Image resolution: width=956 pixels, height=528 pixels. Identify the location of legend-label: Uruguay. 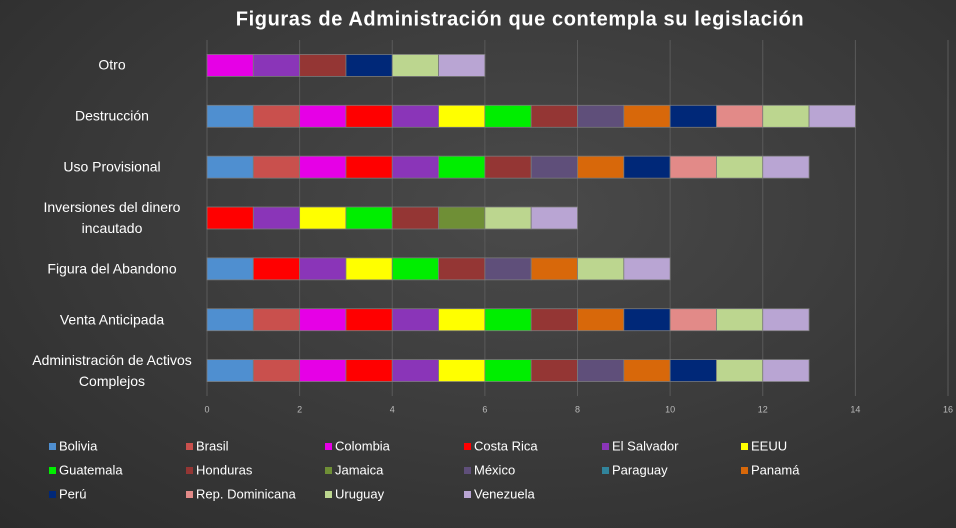
(360, 493).